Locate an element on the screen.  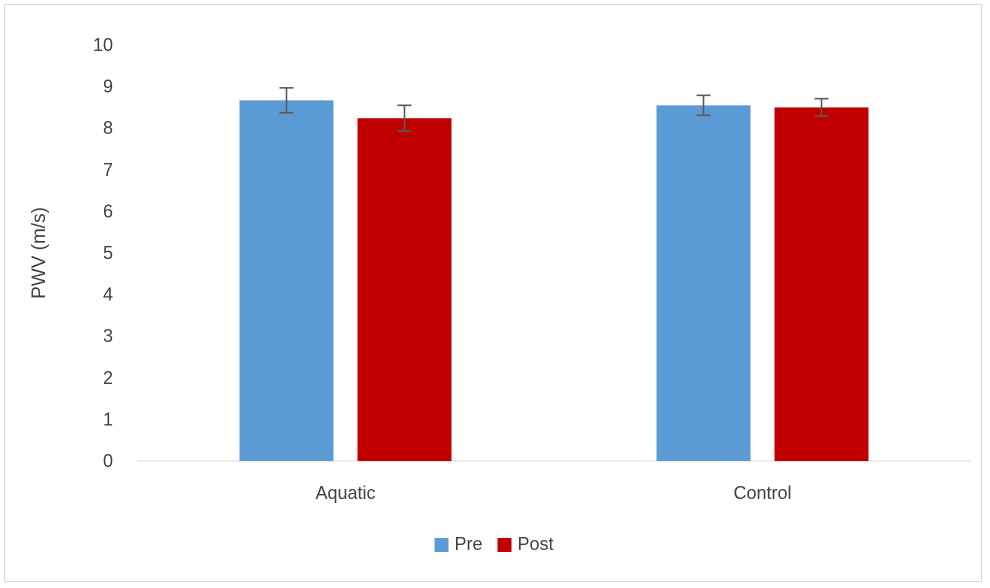
y-tick-label: 3 is located at coordinates (108, 336).